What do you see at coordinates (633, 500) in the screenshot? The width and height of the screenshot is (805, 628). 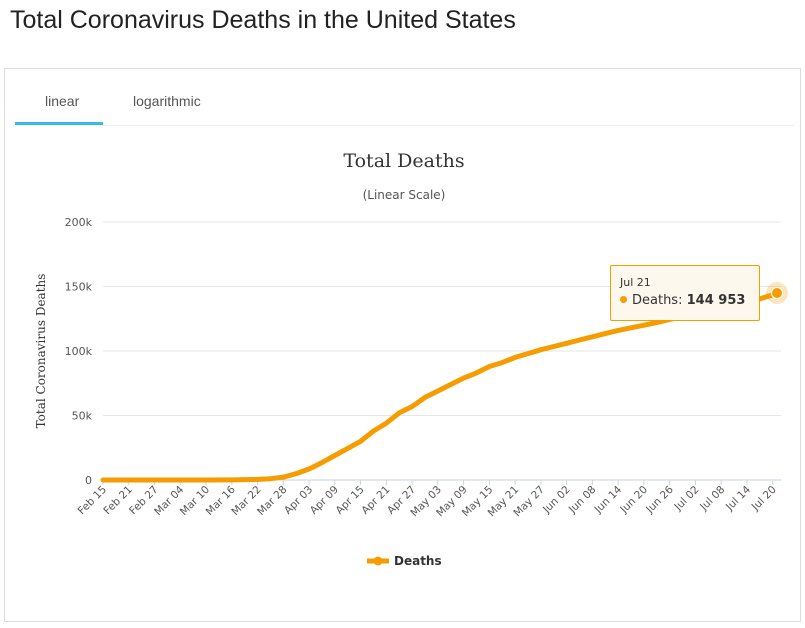 I see `x-tick-label: Jun 20` at bounding box center [633, 500].